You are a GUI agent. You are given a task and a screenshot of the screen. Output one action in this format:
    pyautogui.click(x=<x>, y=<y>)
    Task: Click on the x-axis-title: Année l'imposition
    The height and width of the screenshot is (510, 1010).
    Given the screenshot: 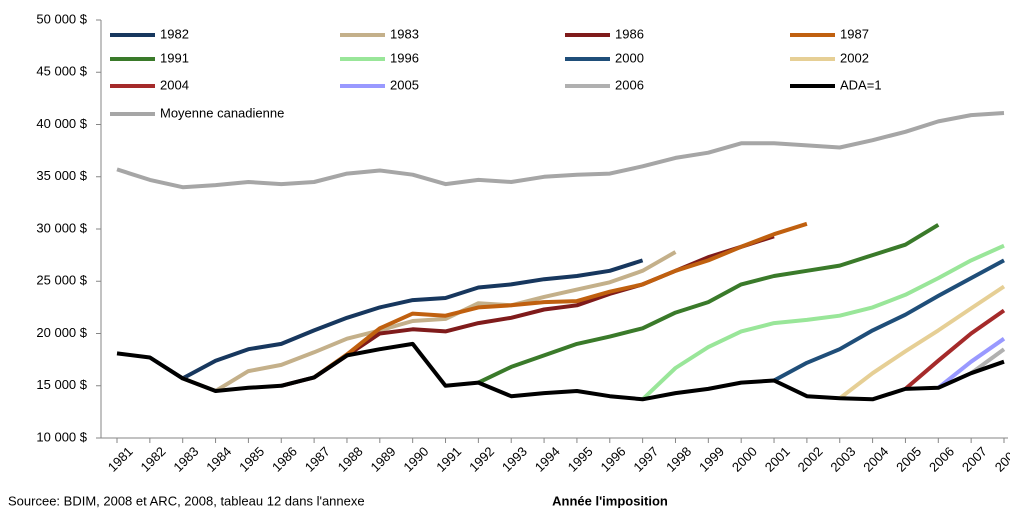 What is the action you would take?
    pyautogui.click(x=610, y=500)
    